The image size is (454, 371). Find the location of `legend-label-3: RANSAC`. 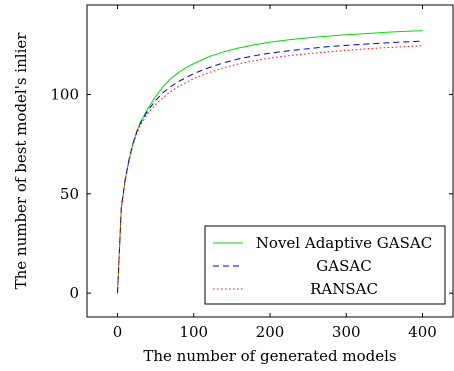

legend-label-3: RANSAC is located at coordinates (344, 289).